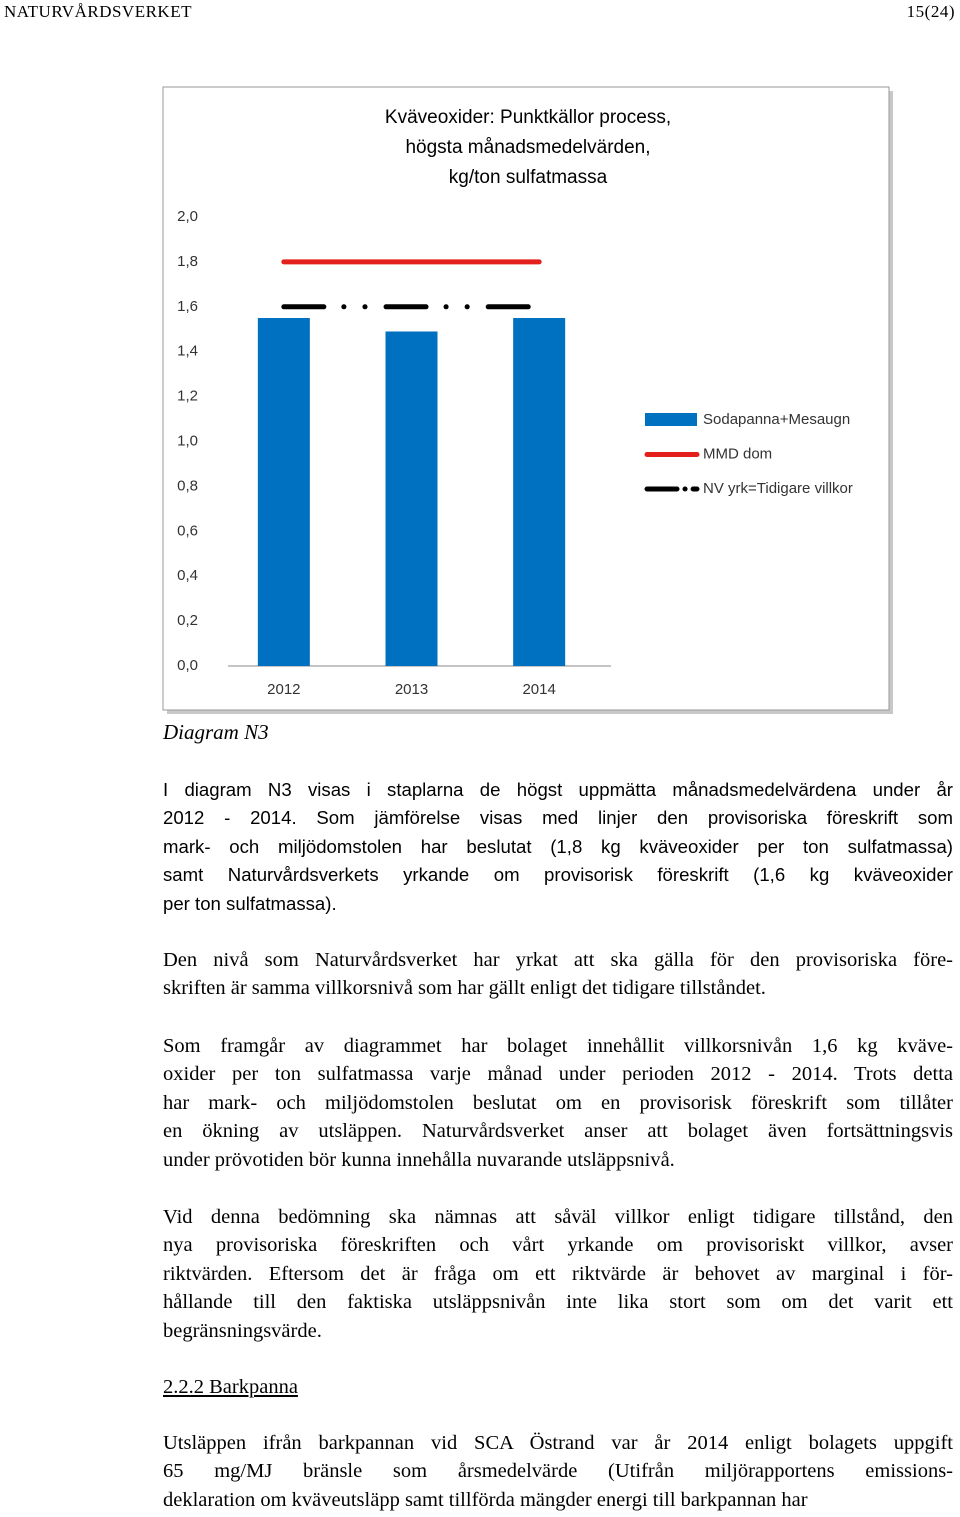 The height and width of the screenshot is (1517, 960). What do you see at coordinates (776, 419) in the screenshot?
I see `legend-label: Sodapanna+Mesaugn` at bounding box center [776, 419].